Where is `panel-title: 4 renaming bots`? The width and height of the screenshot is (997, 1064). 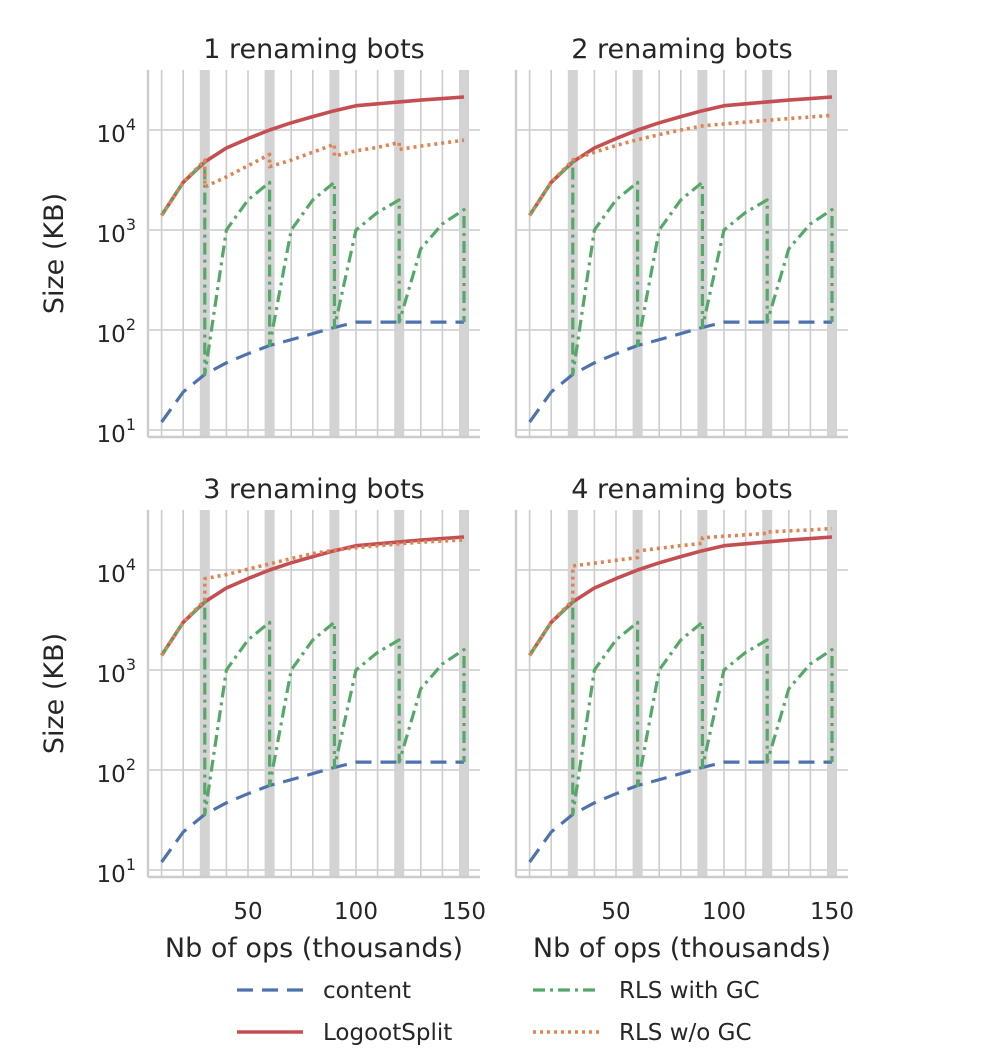 panel-title: 4 renaming bots is located at coordinates (681, 489).